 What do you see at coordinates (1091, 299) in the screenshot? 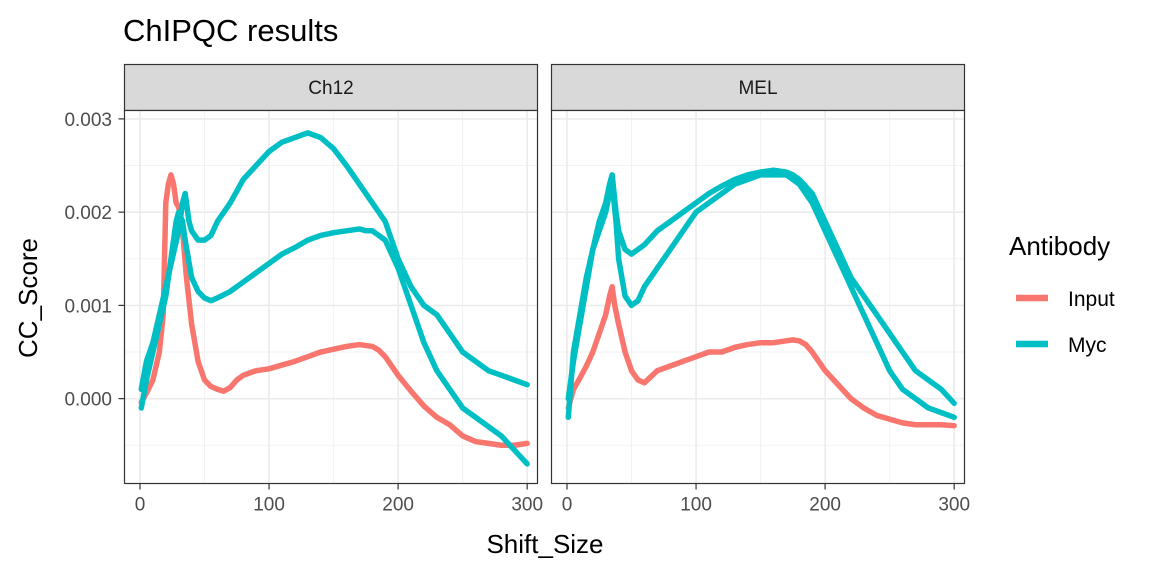
I see `legend-label-input: Input` at bounding box center [1091, 299].